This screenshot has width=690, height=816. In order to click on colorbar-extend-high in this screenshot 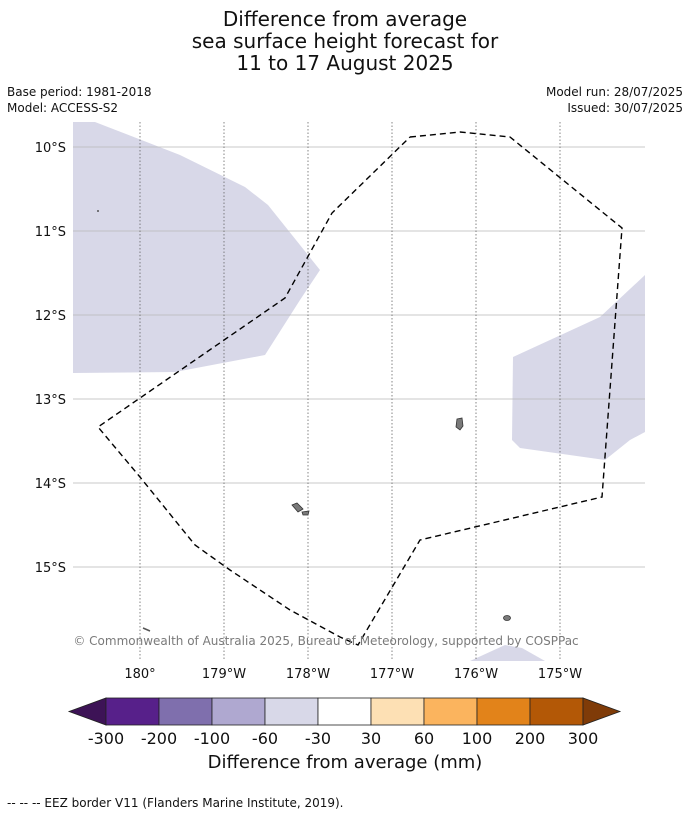, I will do `click(602, 711)`.